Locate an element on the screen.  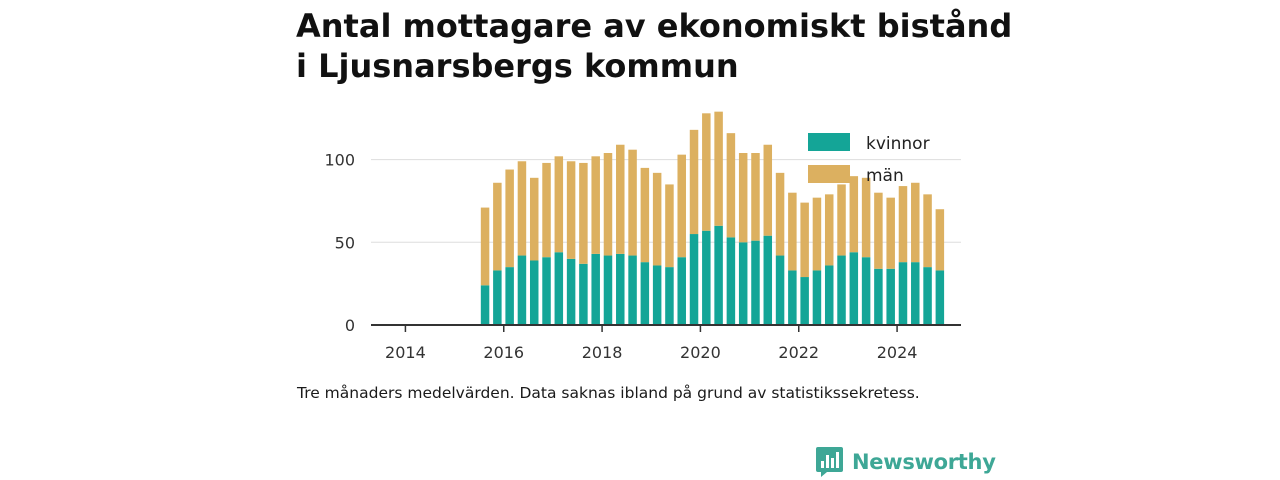
brand-name: Newsworthy is located at coordinates (924, 462).